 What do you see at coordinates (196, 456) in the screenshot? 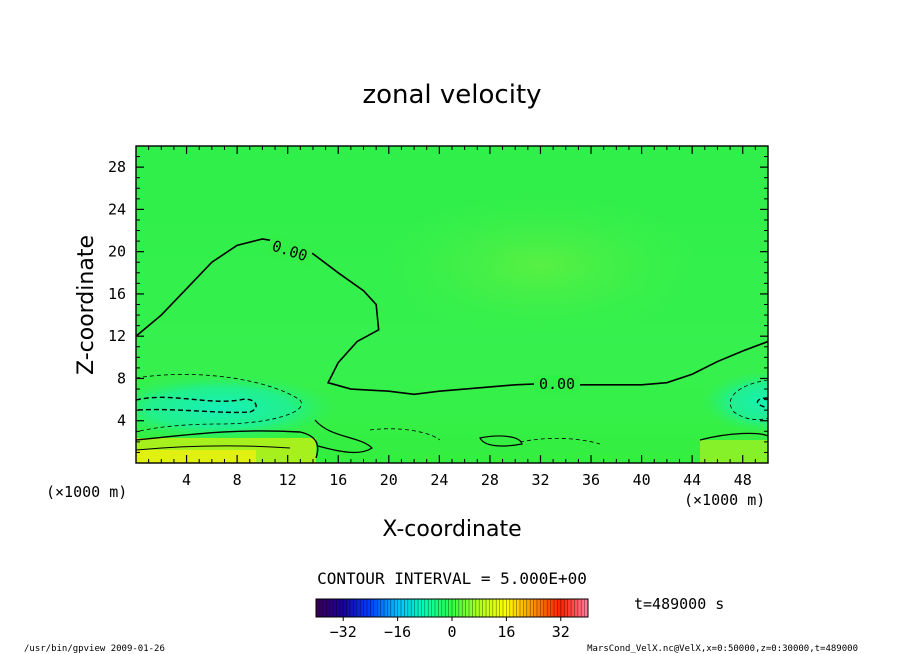
I see `heatmap-surface-max` at bounding box center [196, 456].